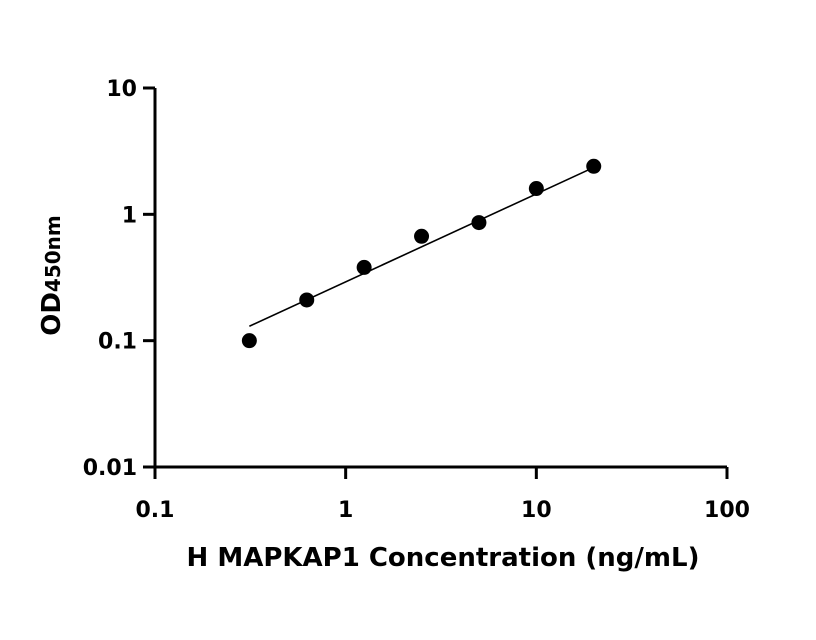  I want to click on y-tick-label: 0.01, so click(110, 468).